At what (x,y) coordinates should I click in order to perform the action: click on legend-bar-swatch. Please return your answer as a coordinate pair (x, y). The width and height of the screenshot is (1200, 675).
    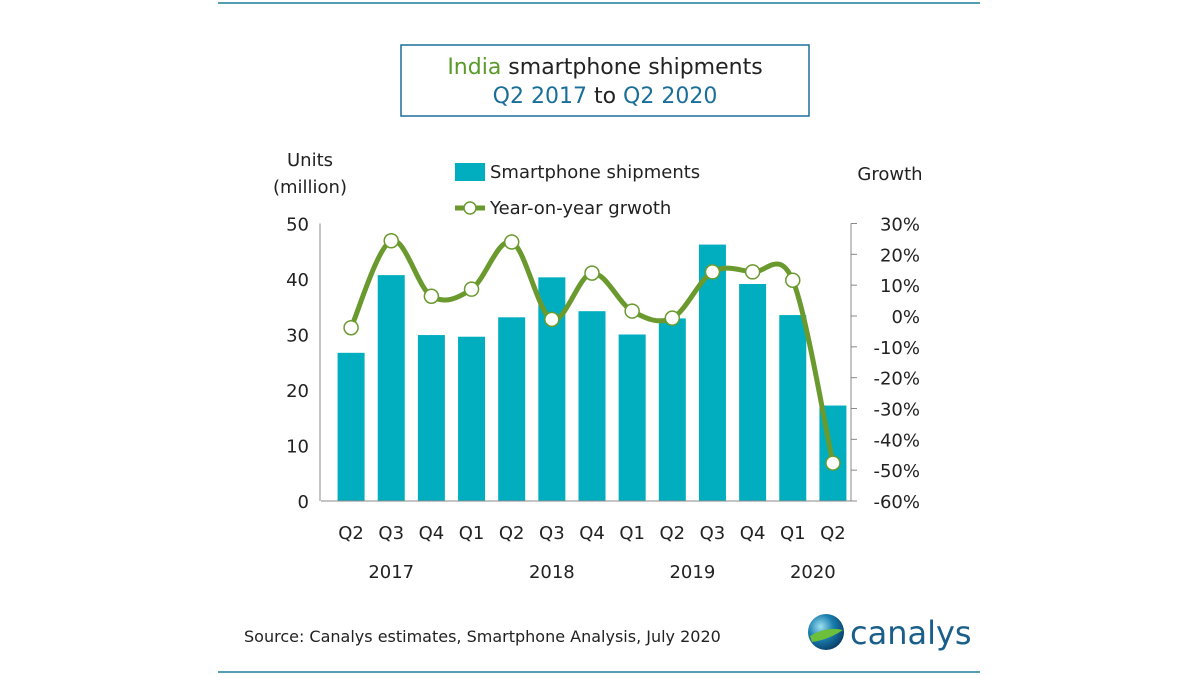
    Looking at the image, I should click on (470, 172).